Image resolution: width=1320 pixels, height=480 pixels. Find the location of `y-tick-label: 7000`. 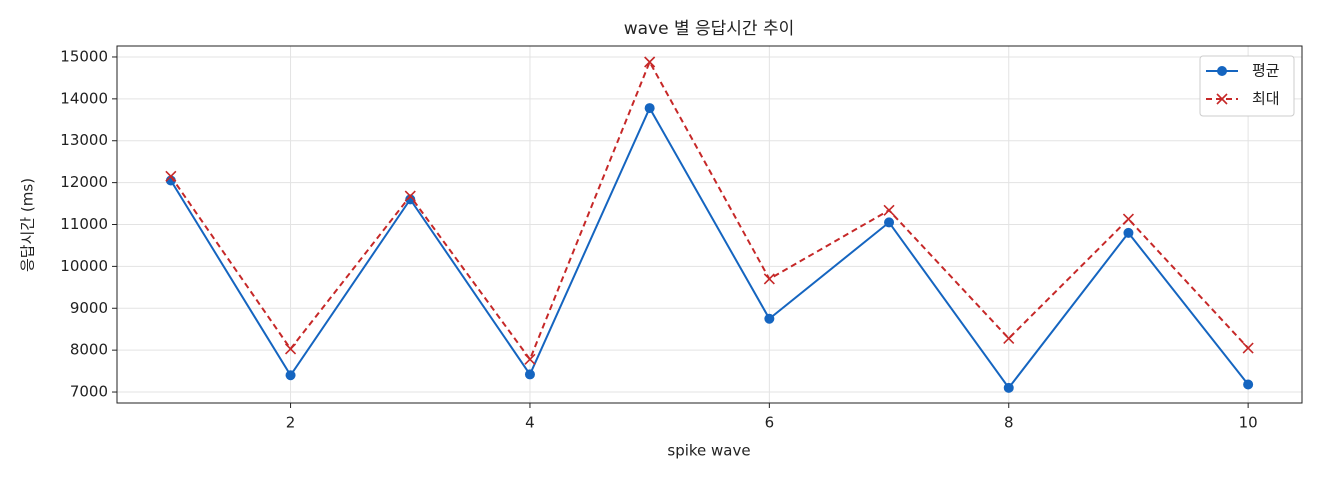

y-tick-label: 7000 is located at coordinates (89, 392).